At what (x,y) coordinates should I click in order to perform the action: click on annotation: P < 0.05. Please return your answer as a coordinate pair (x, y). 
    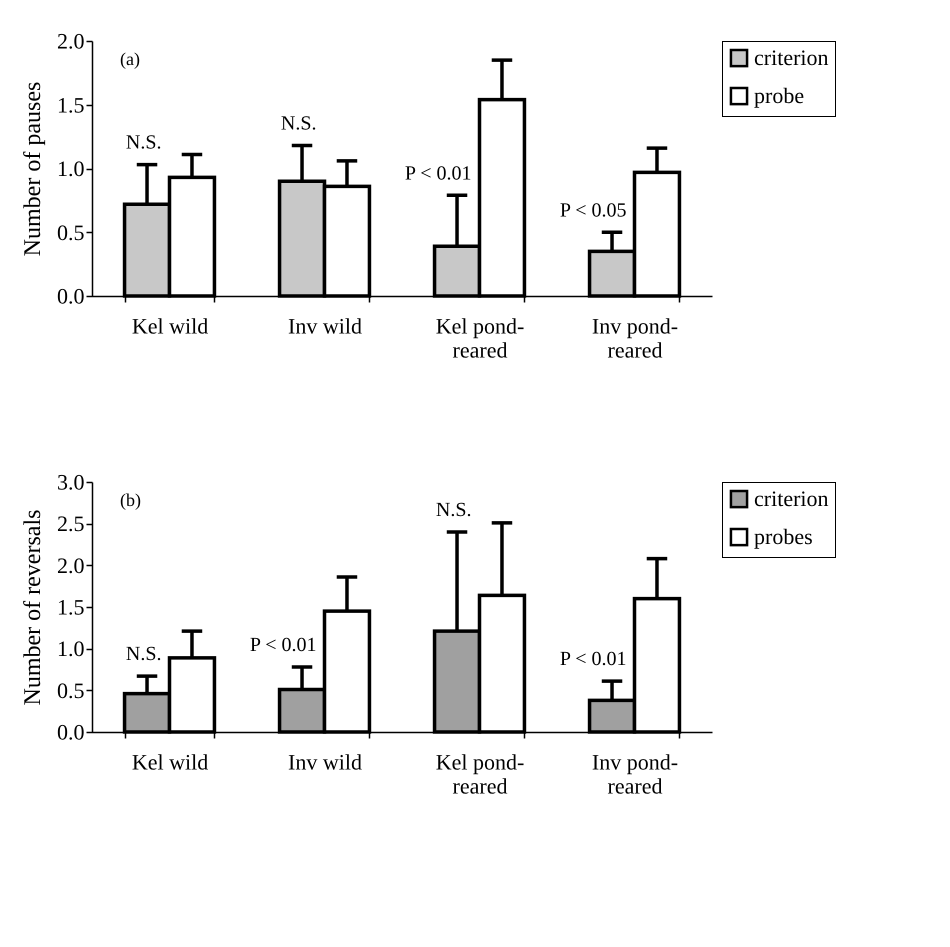
    Looking at the image, I should click on (593, 210).